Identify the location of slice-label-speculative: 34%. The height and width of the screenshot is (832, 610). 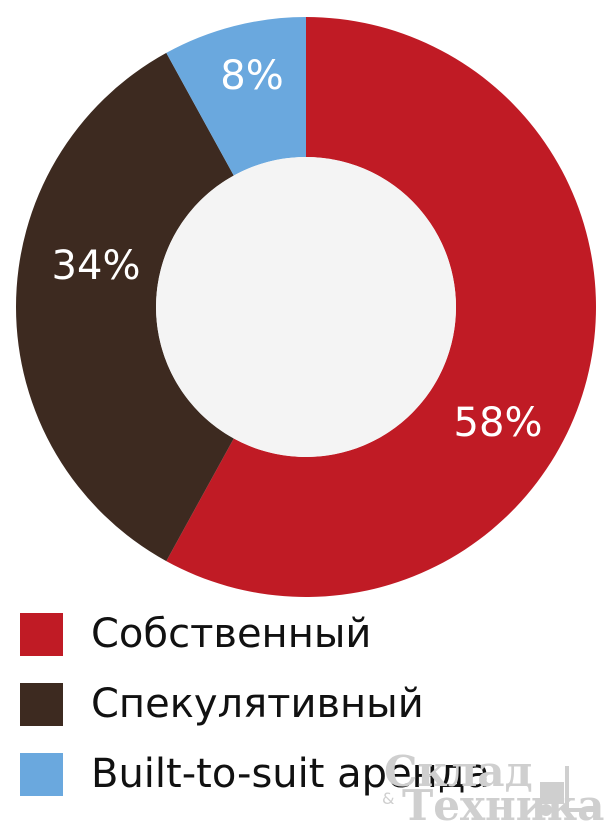
(96, 266).